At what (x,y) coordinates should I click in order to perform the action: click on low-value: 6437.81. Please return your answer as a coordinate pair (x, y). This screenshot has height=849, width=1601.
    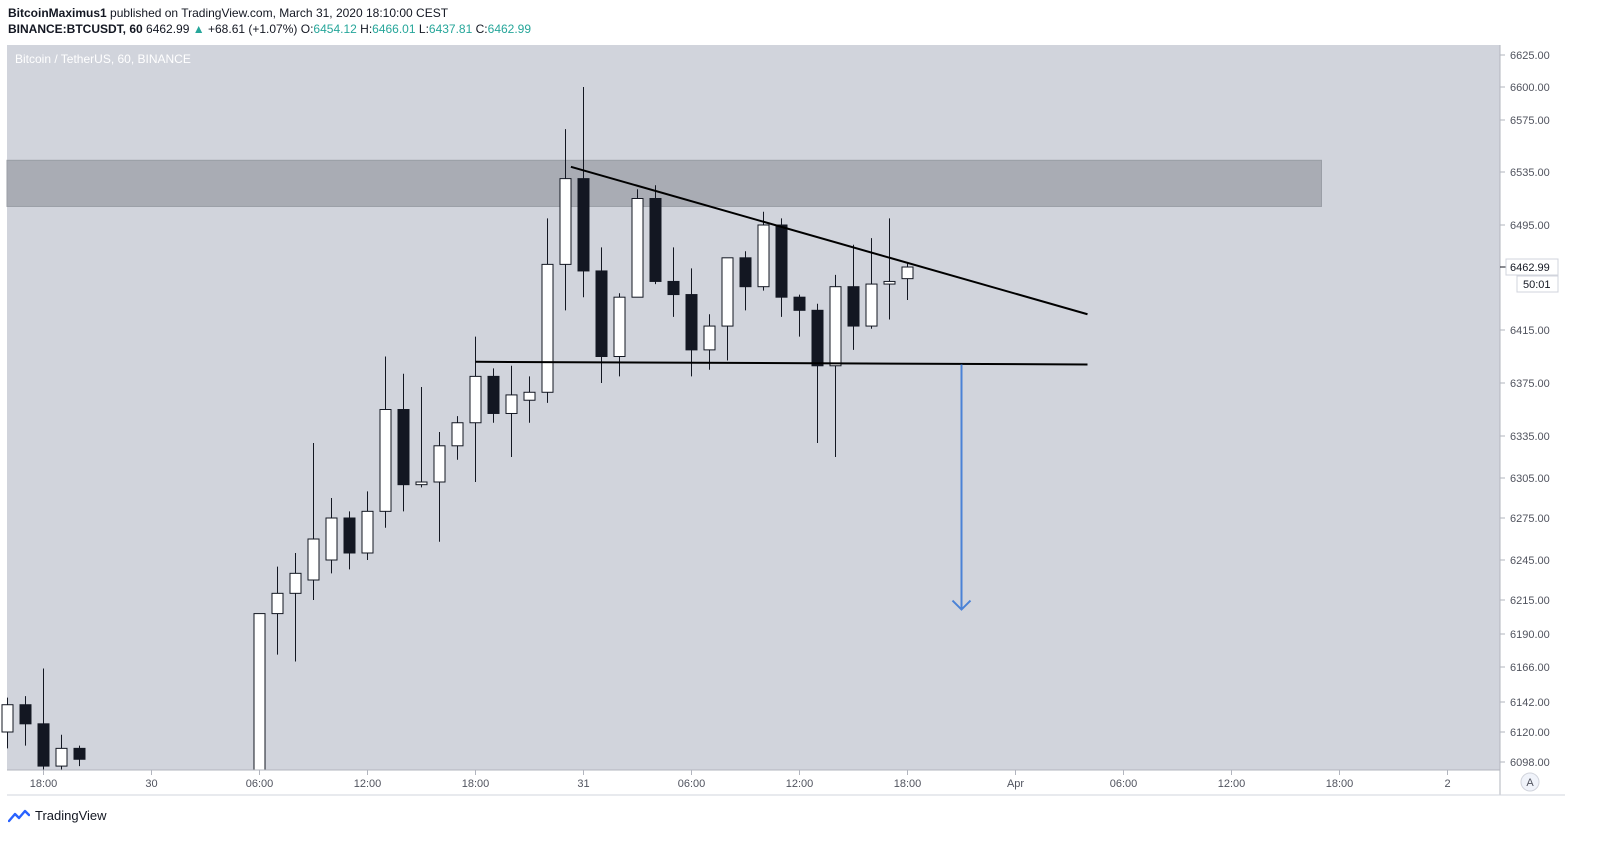
    Looking at the image, I should click on (450, 29).